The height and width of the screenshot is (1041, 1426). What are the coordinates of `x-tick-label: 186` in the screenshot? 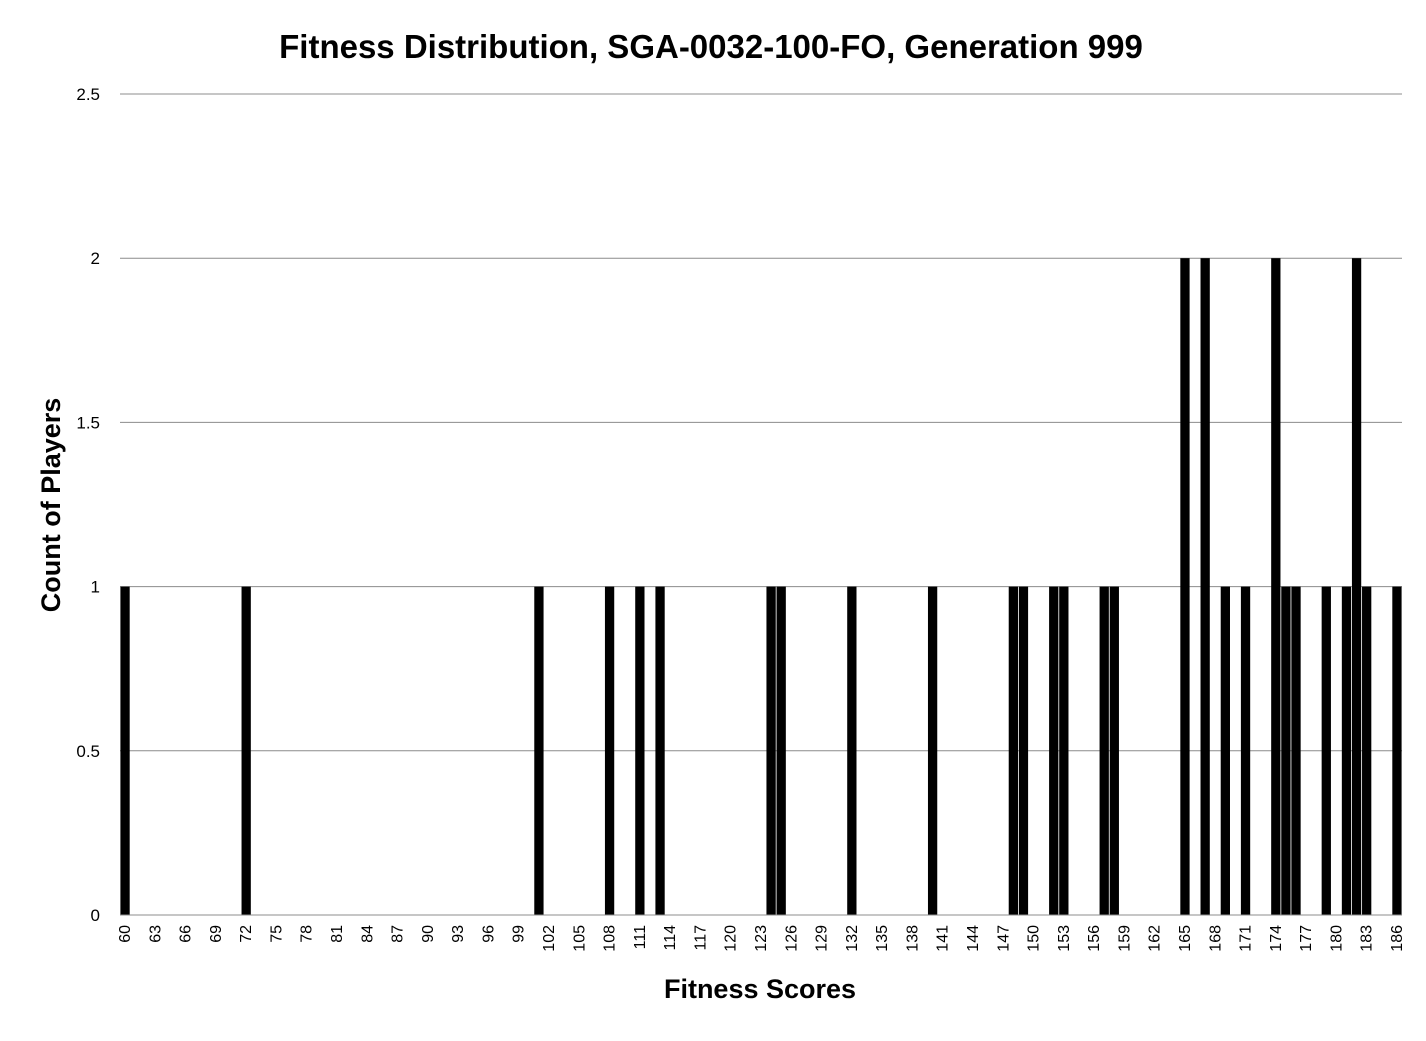 It's located at (1397, 938).